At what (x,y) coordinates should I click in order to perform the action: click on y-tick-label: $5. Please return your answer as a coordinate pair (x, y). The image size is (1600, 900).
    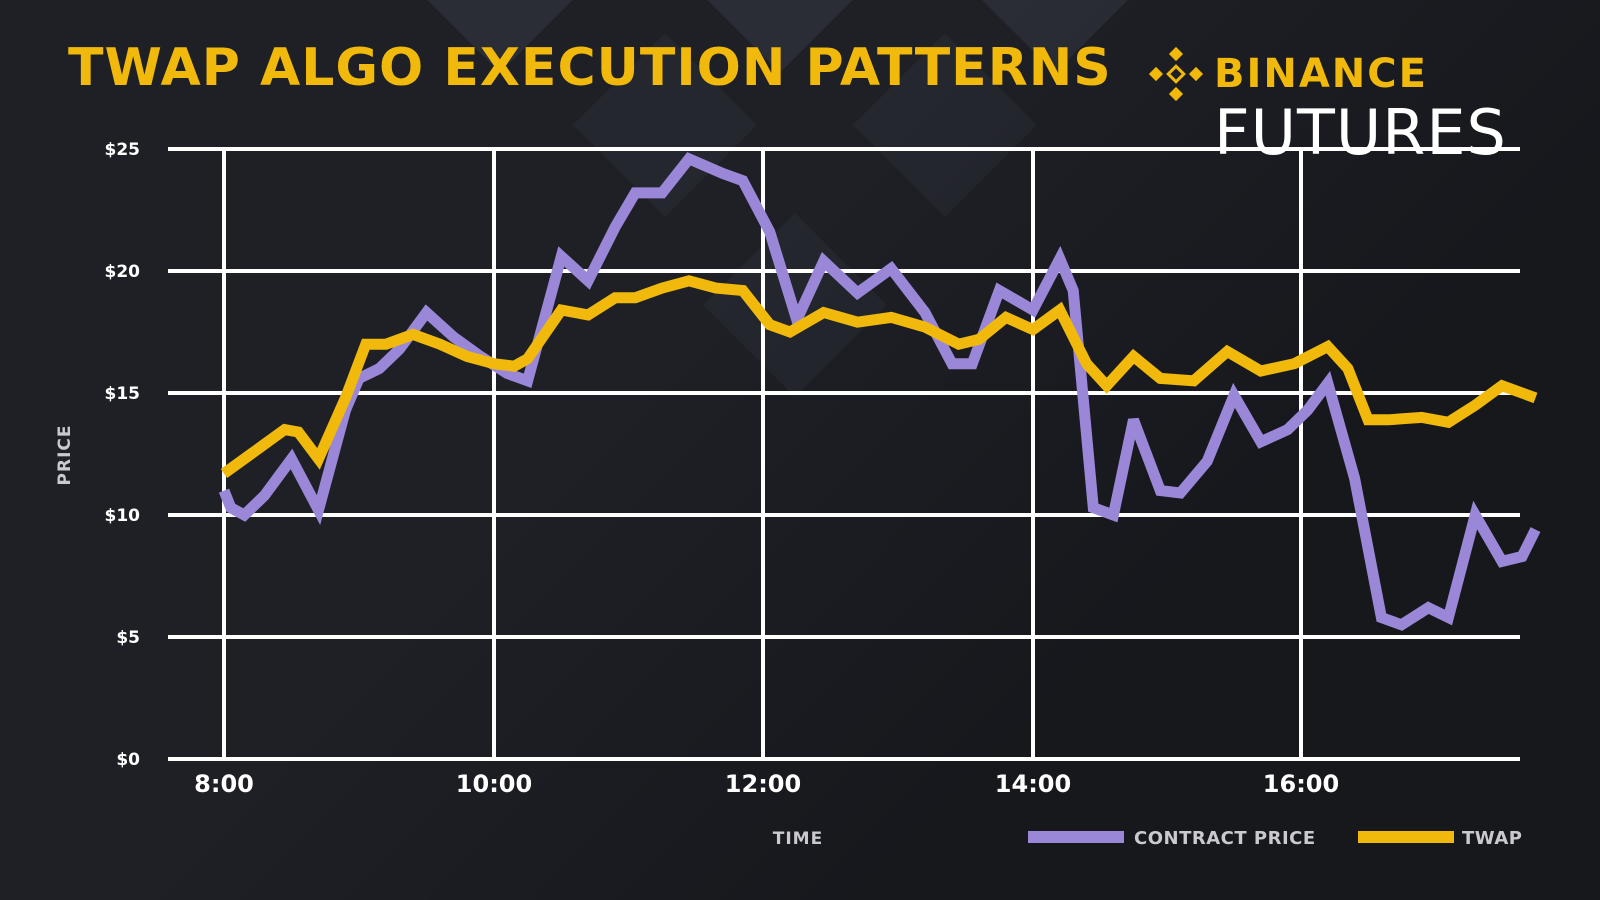
    Looking at the image, I should click on (128, 638).